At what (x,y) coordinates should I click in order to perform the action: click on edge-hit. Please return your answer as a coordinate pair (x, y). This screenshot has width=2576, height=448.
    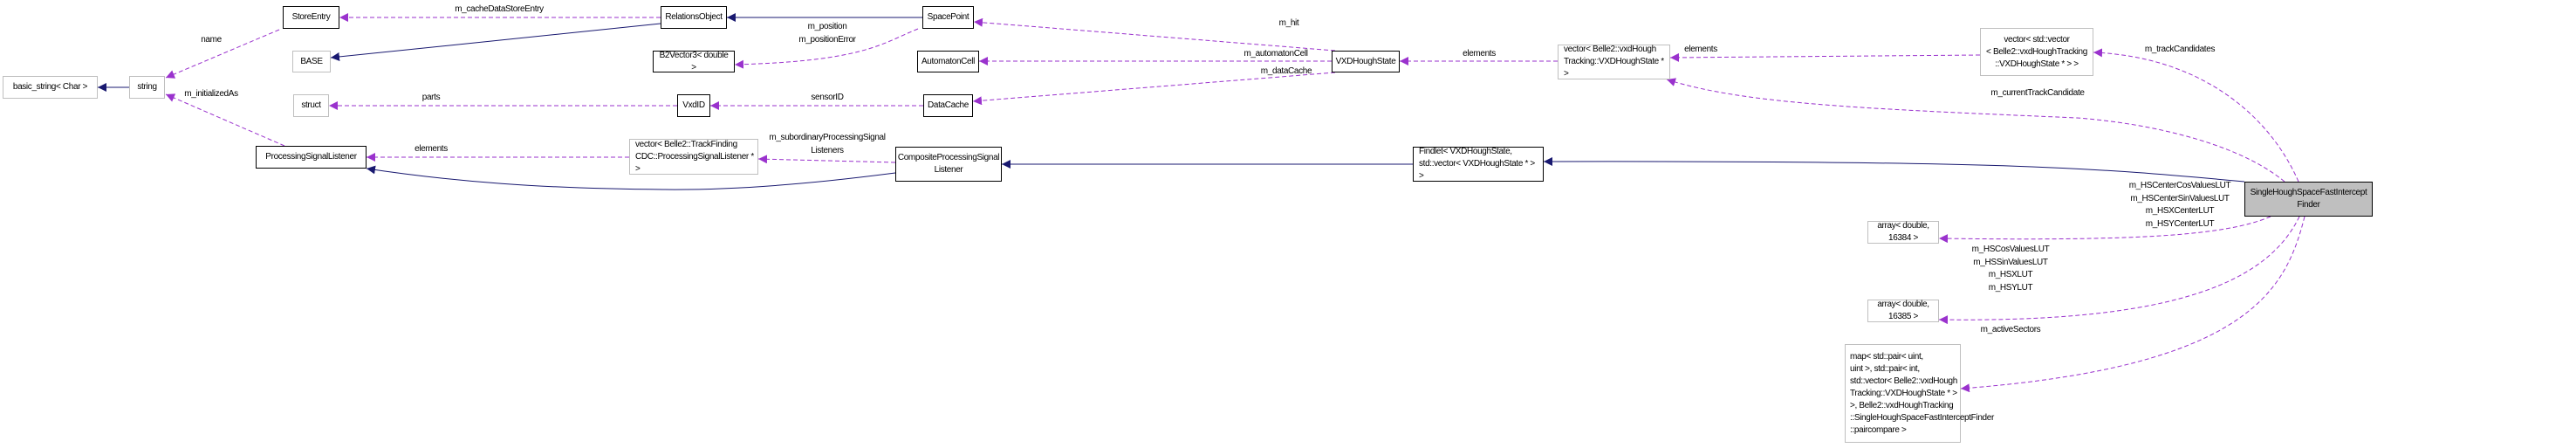
    Looking at the image, I should click on (1155, 34).